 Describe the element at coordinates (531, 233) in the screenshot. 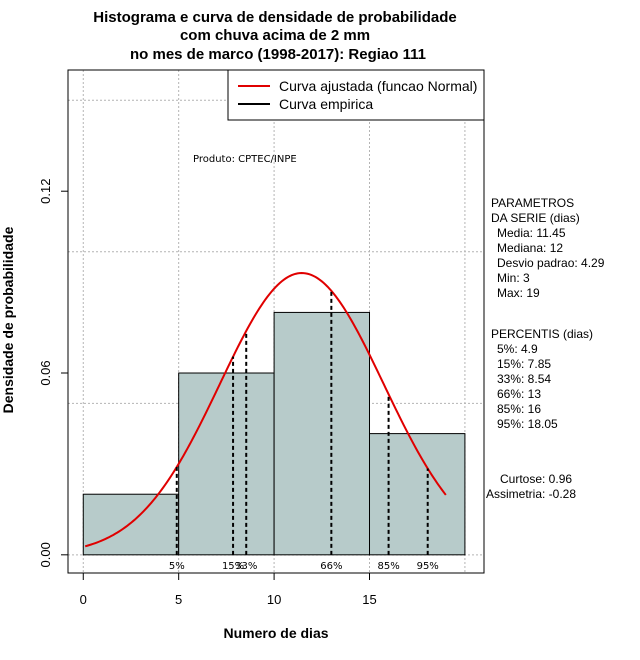

I see `parametros-line: Media: 11.45` at that location.